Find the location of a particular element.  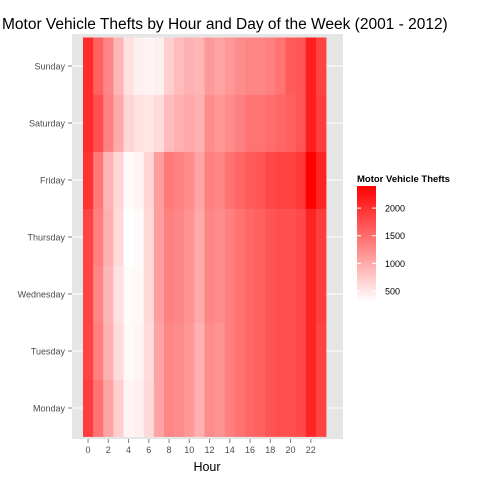

legend-tick-label: 1000 is located at coordinates (395, 264).